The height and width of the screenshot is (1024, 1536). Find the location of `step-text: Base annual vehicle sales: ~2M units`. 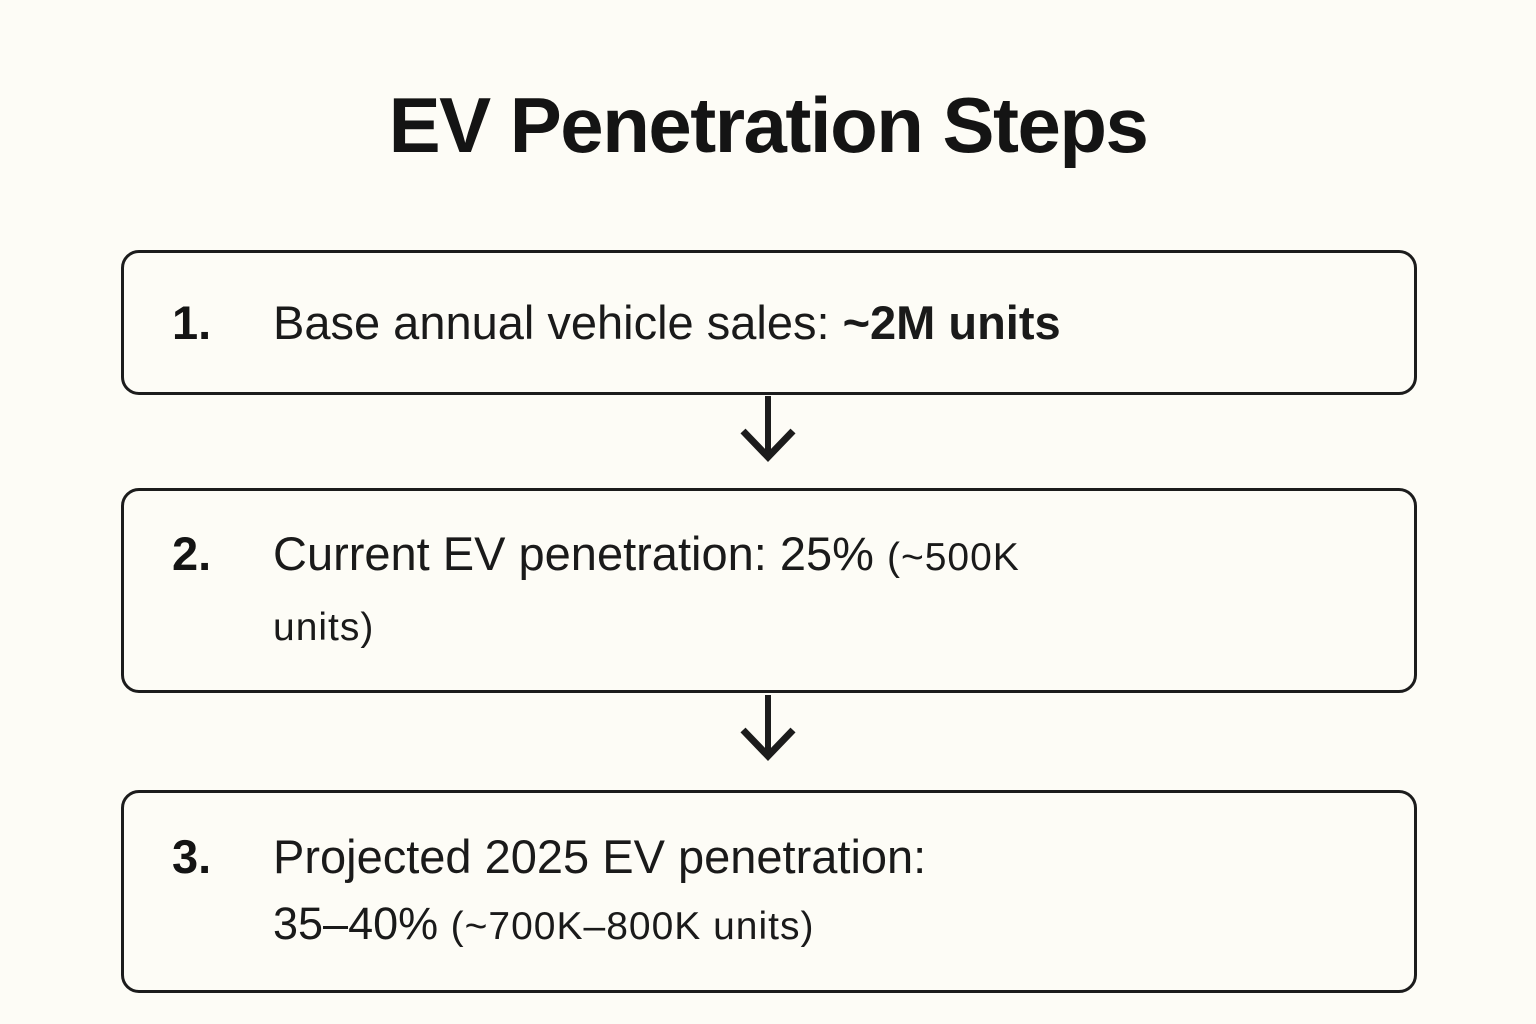

step-text: Base annual vehicle sales: ~2M units is located at coordinates (667, 323).